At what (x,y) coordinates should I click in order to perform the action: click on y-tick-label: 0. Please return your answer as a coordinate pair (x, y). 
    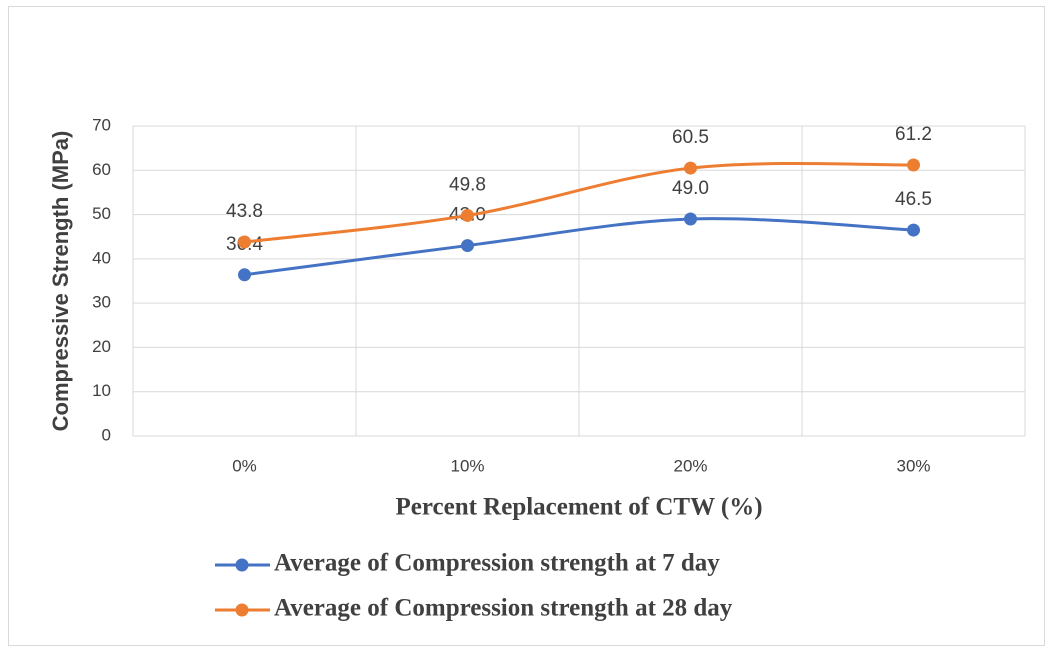
    Looking at the image, I should click on (106, 434).